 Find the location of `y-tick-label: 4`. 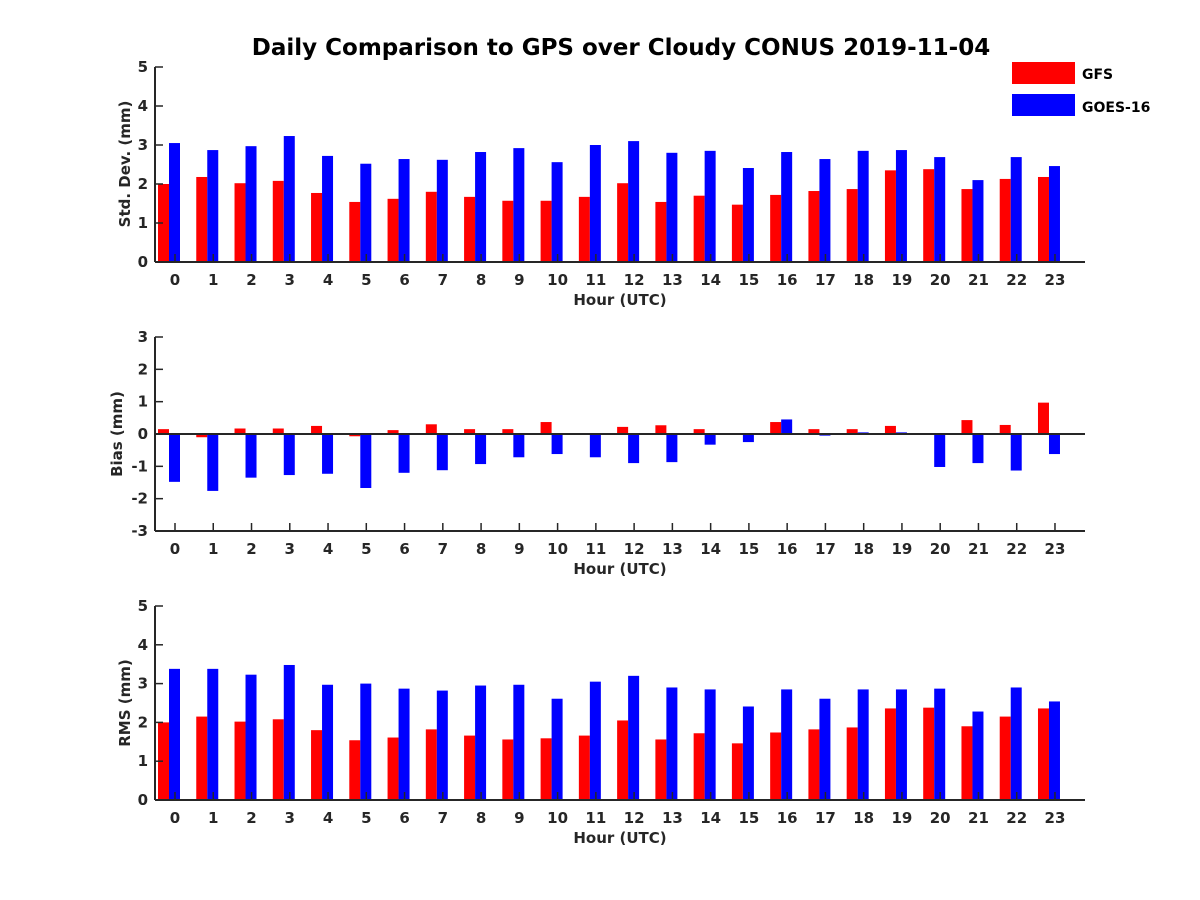

y-tick-label: 4 is located at coordinates (143, 106).